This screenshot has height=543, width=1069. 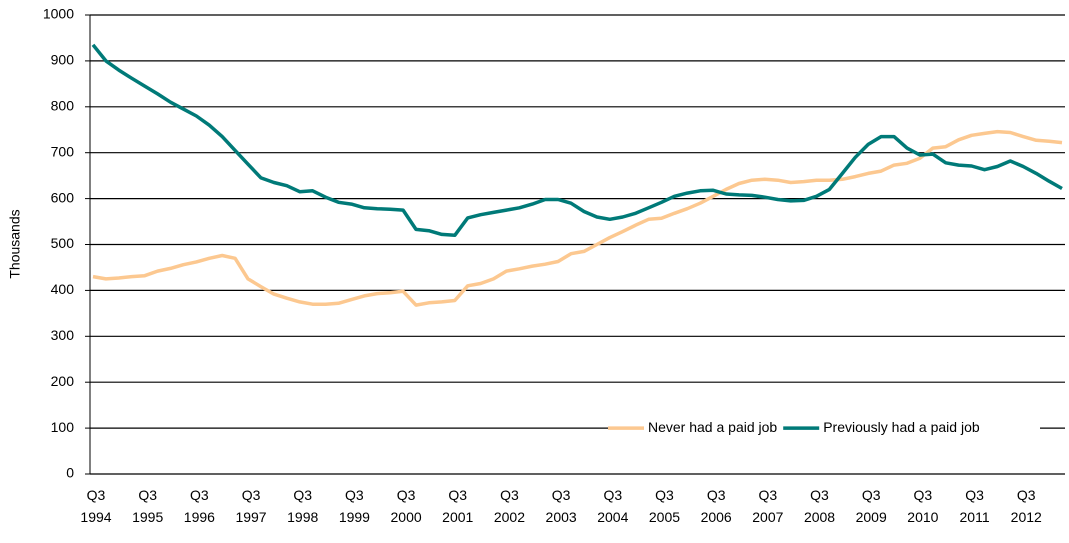 I want to click on legend-background, so click(x=824, y=428).